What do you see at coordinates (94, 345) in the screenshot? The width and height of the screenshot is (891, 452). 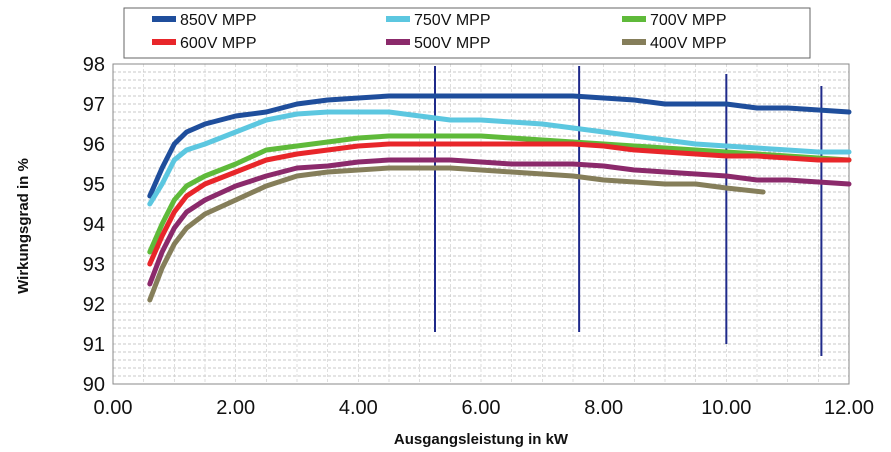 I see `y-tick-label: 91` at bounding box center [94, 345].